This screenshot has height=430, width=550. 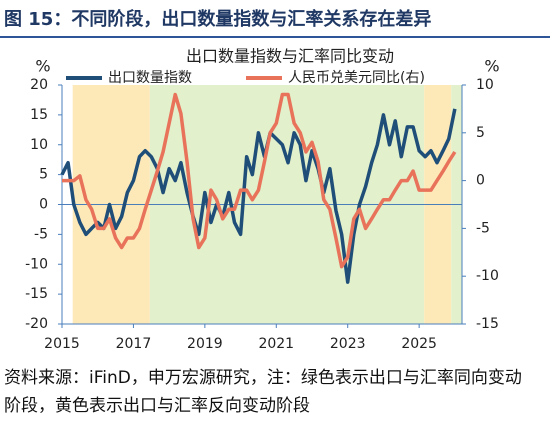 What do you see at coordinates (290, 56) in the screenshot?
I see `chart-title: 出口数量指数与汇率同比变动` at bounding box center [290, 56].